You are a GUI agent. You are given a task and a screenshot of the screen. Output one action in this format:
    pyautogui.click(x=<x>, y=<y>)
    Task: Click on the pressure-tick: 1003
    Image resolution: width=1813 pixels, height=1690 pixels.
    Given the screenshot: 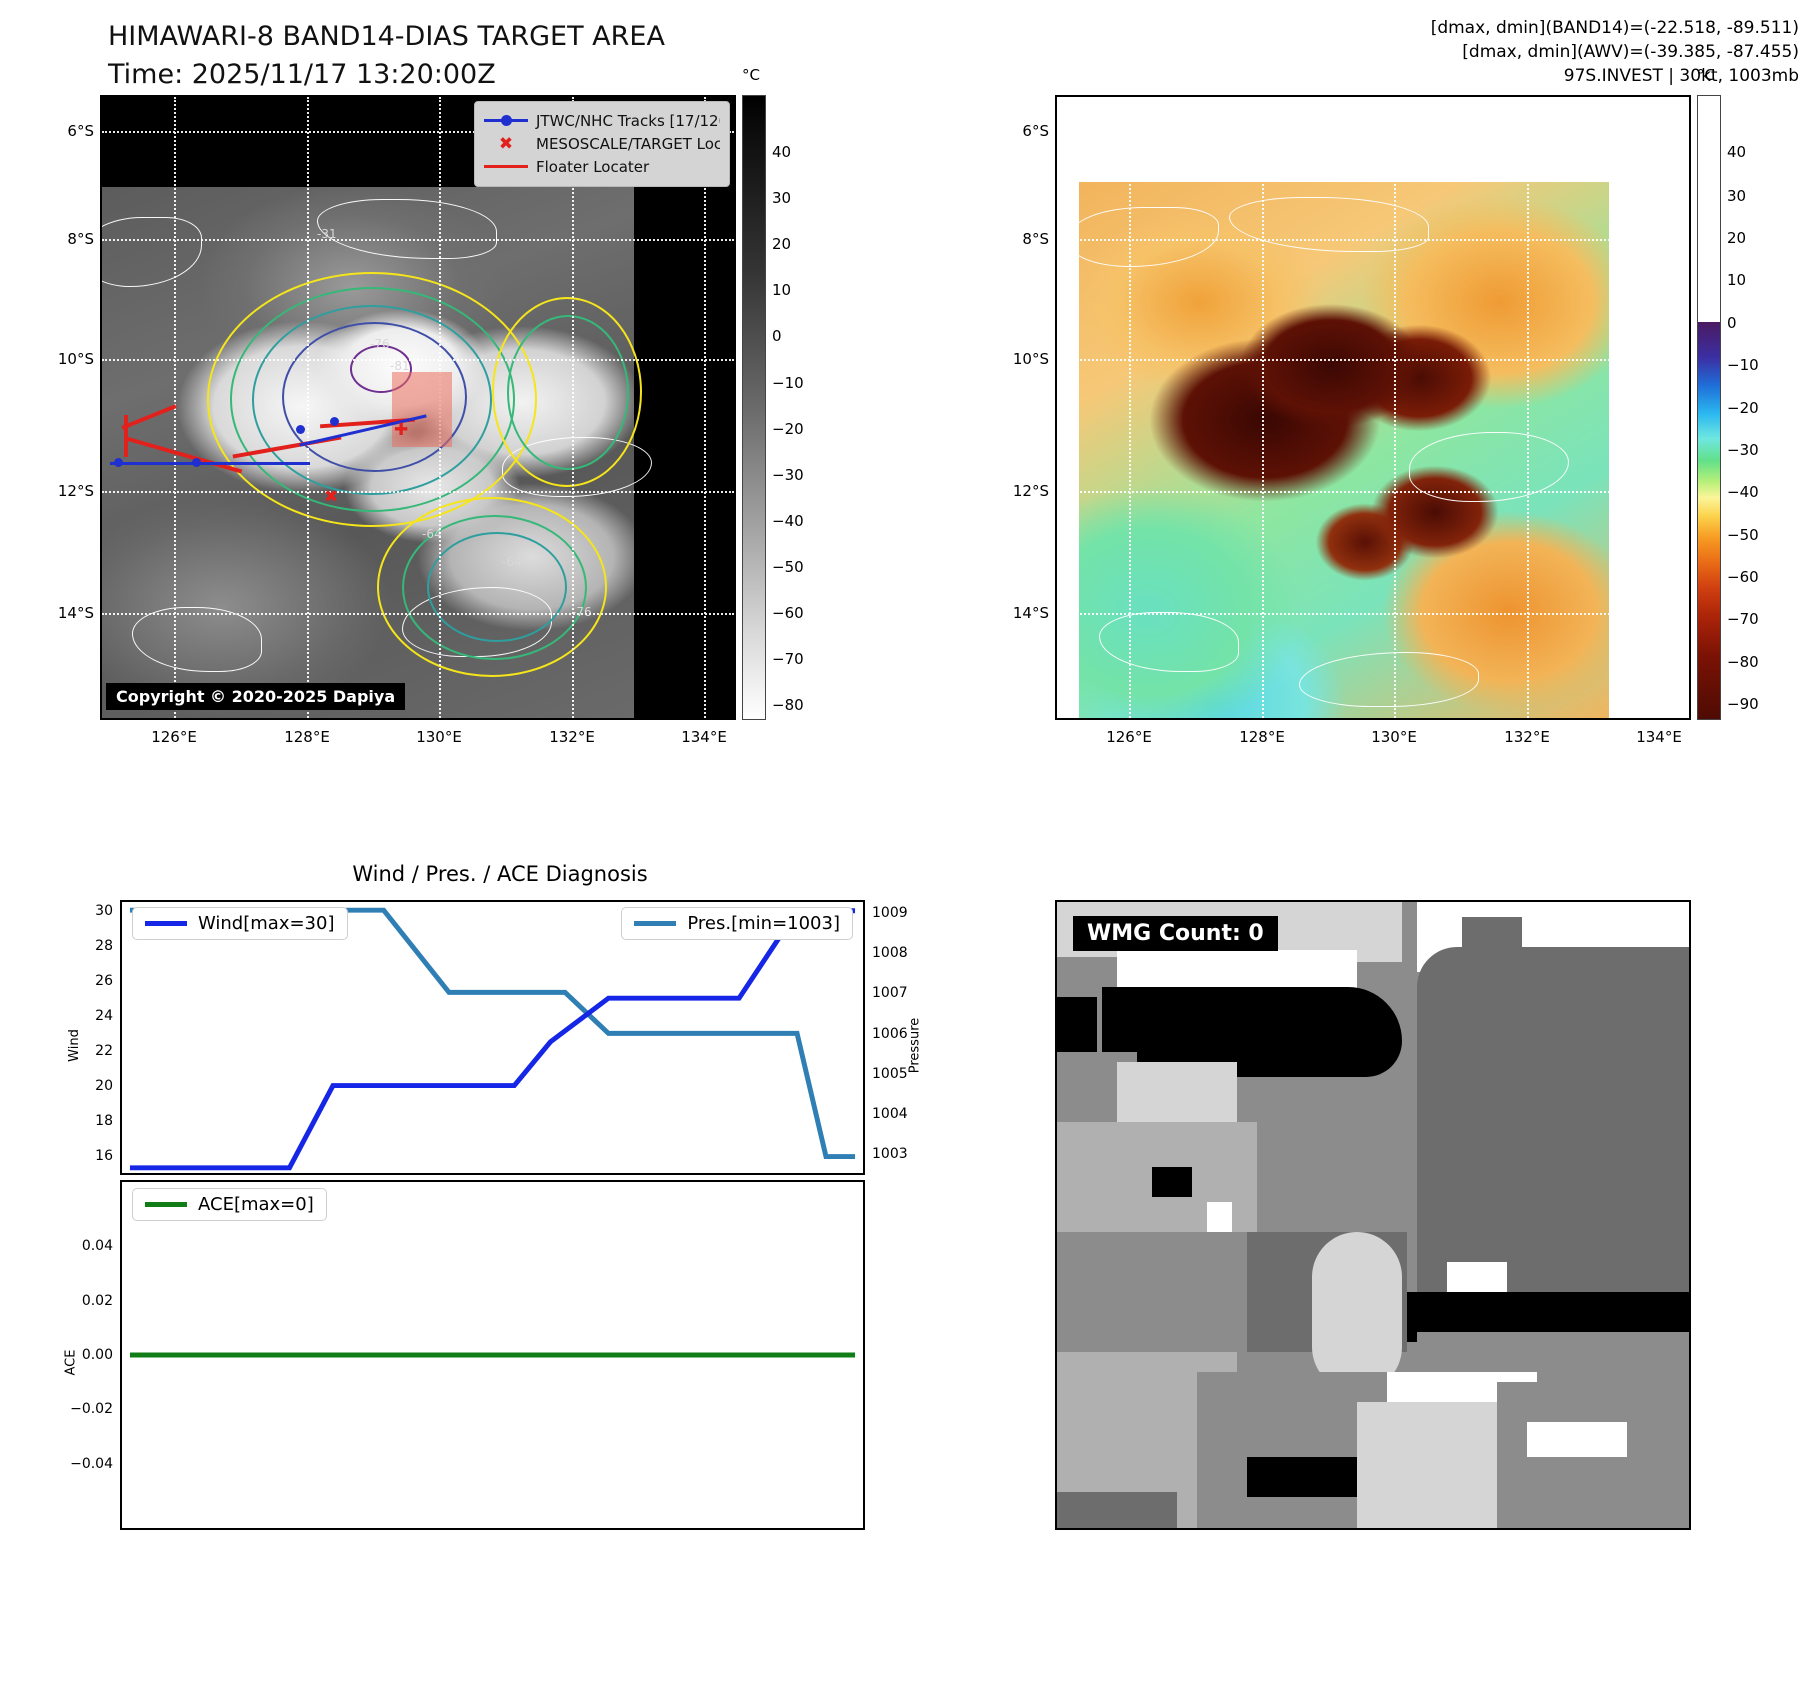 What is the action you would take?
    pyautogui.click(x=890, y=1154)
    